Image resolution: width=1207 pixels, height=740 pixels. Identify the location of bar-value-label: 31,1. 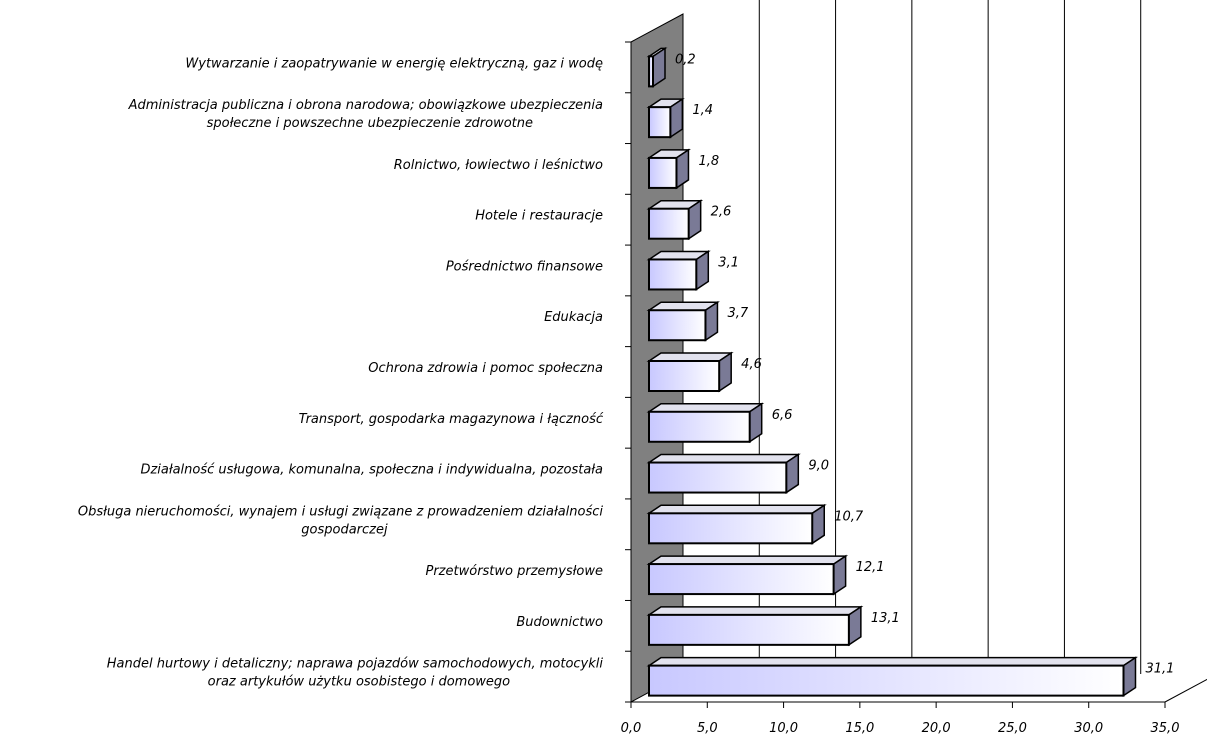
(1159, 669).